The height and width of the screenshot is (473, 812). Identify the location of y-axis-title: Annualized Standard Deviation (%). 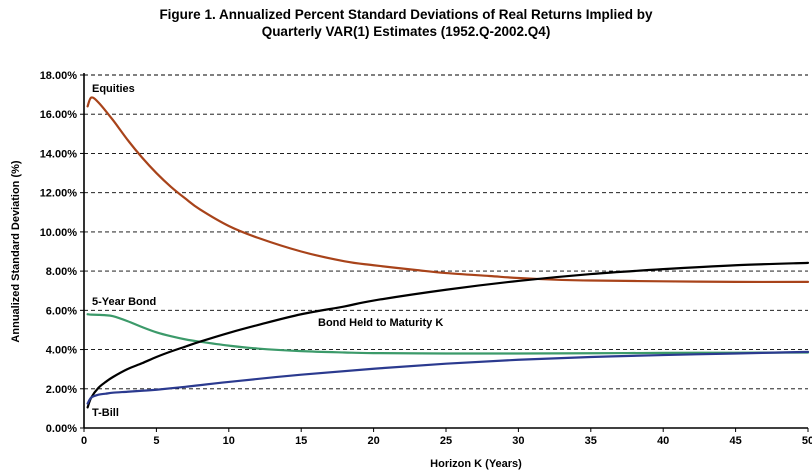
(16, 251).